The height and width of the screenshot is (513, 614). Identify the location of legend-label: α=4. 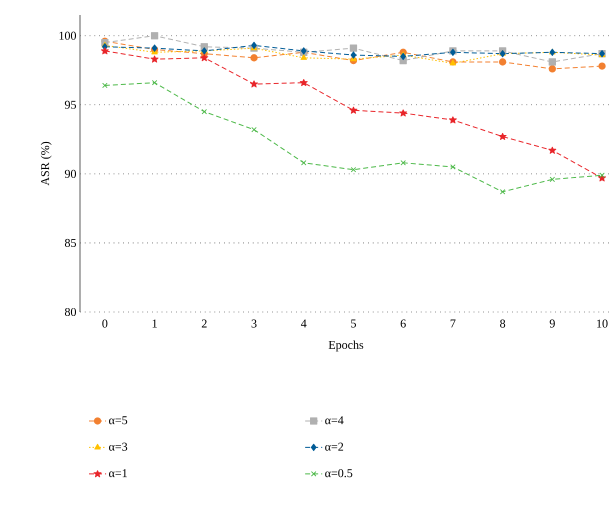
(334, 420).